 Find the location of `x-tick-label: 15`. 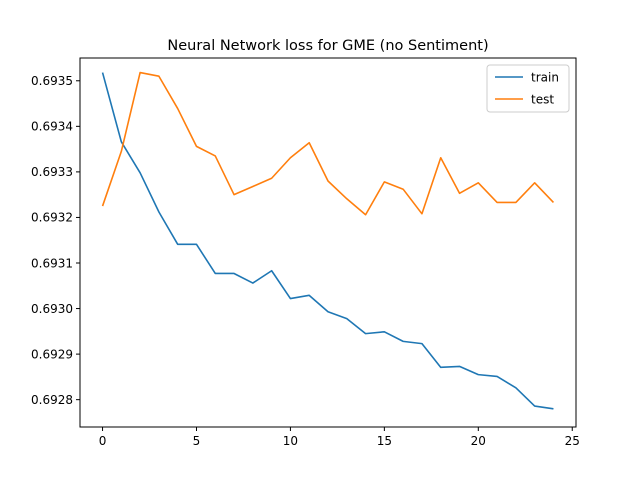

x-tick-label: 15 is located at coordinates (384, 441).